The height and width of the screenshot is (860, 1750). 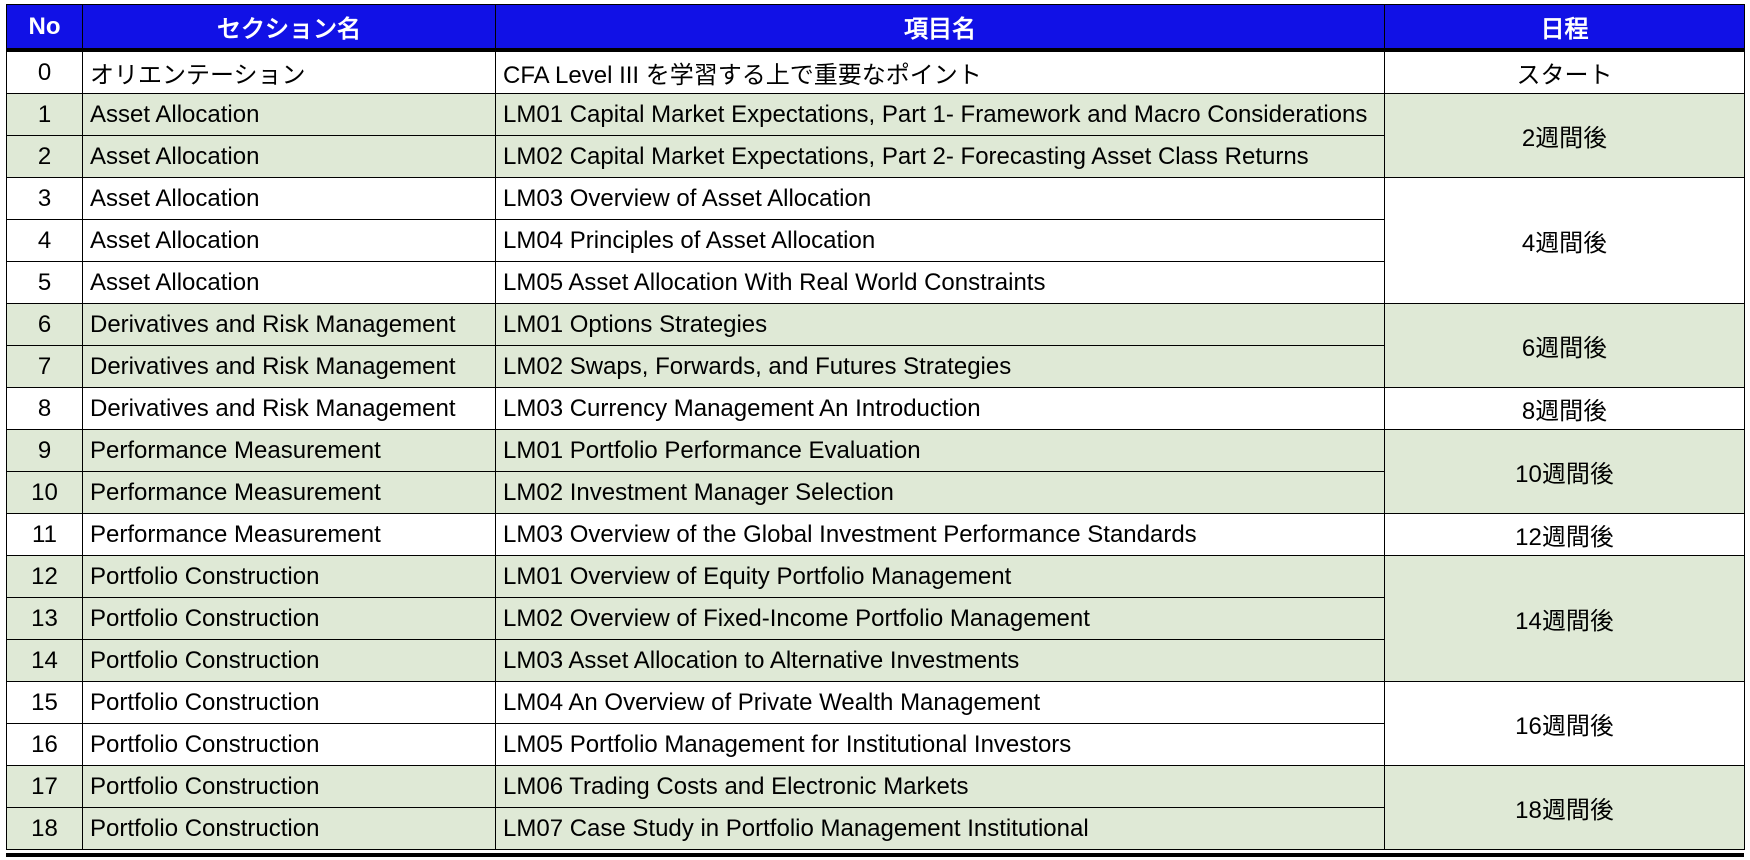 I want to click on cell-no: 0, so click(x=44, y=71).